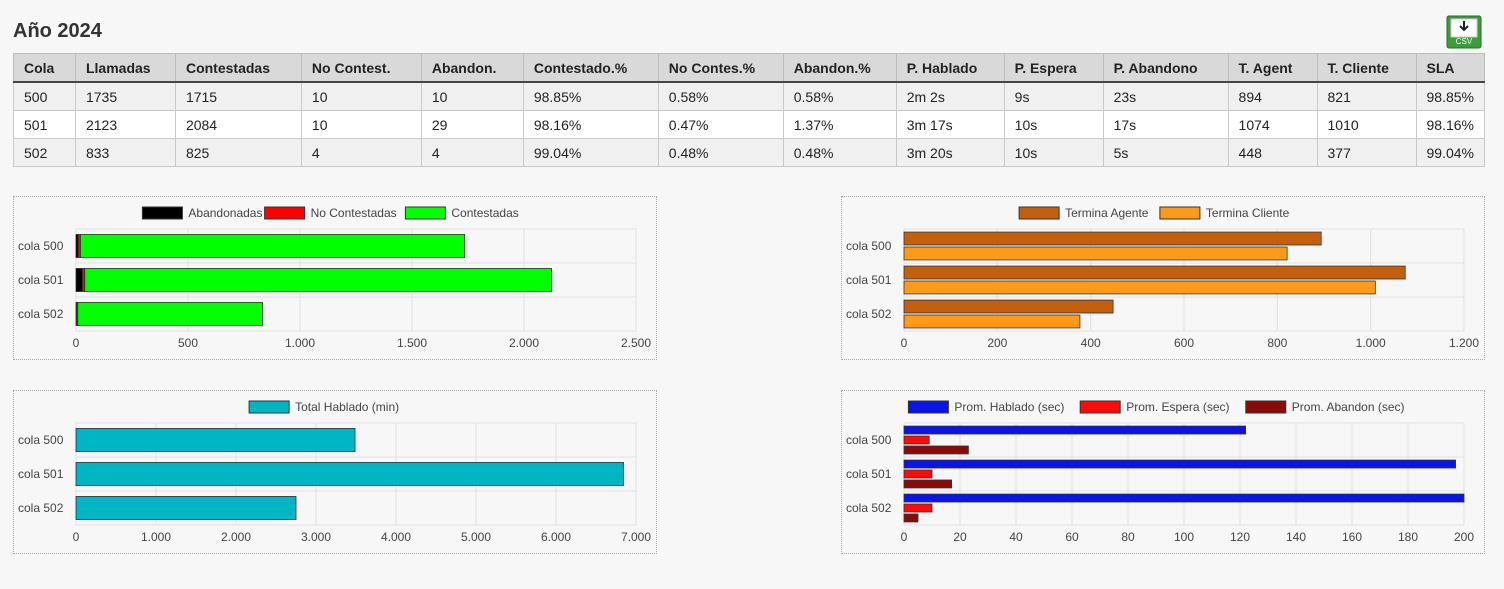 This screenshot has height=589, width=1504. What do you see at coordinates (1053, 152) in the screenshot?
I see `table-cell: 10s` at bounding box center [1053, 152].